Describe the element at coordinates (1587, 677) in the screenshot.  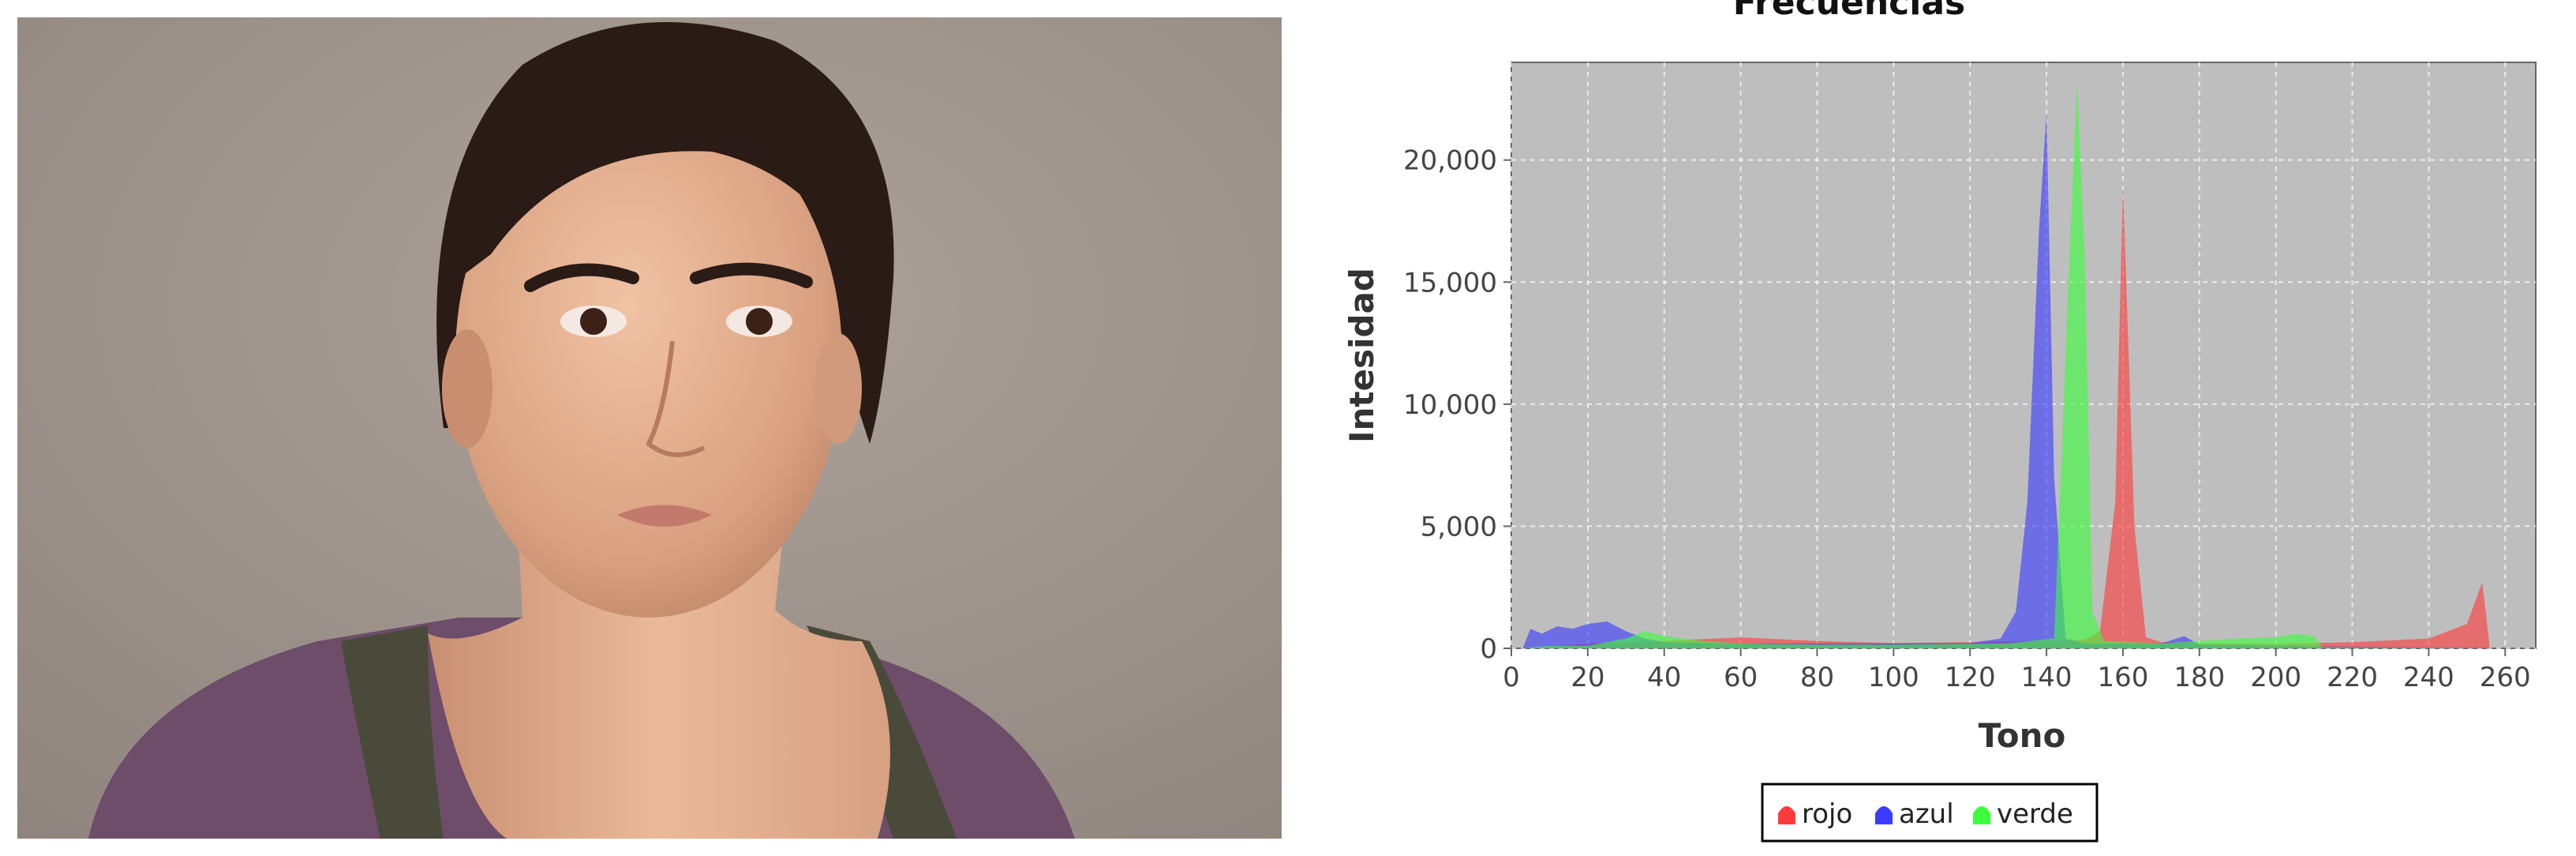
I see `x-tick-label: 20` at that location.